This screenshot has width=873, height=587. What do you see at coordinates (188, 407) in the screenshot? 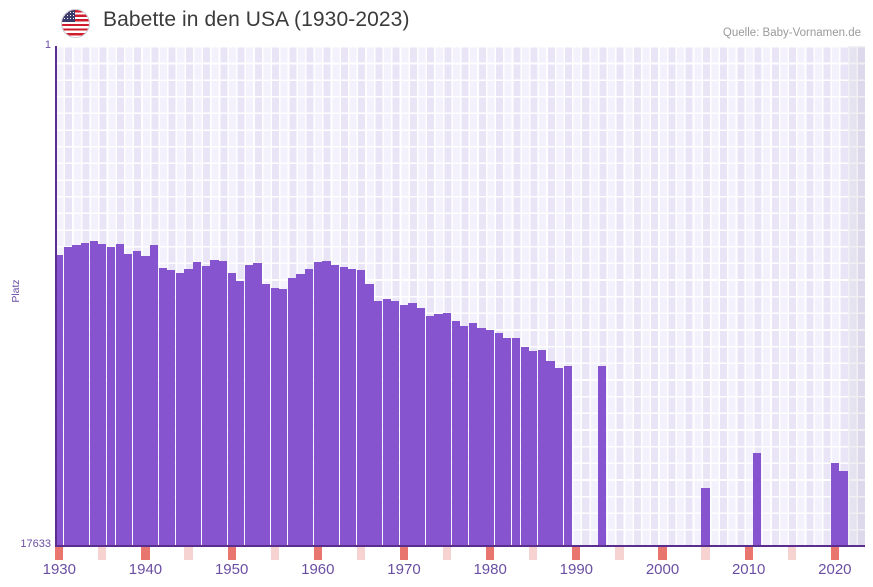
I see `bar-1945` at bounding box center [188, 407].